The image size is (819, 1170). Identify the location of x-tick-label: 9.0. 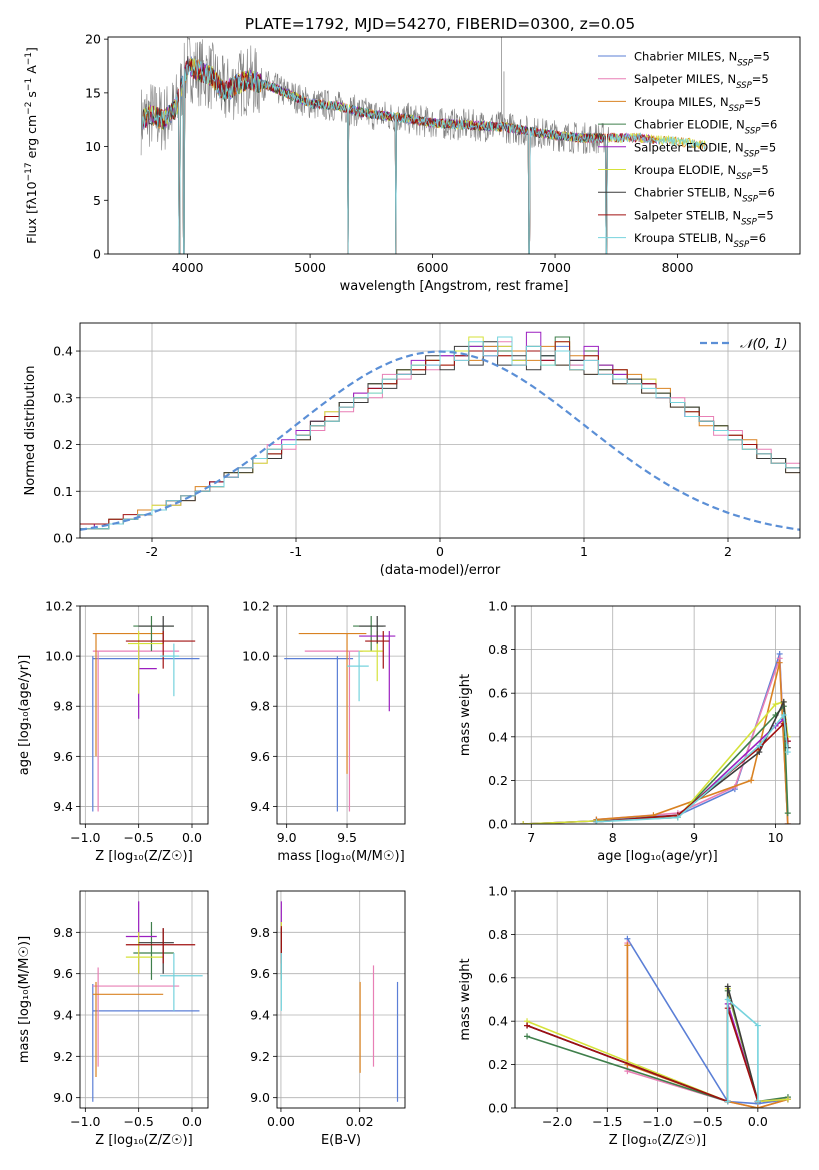
(287, 837).